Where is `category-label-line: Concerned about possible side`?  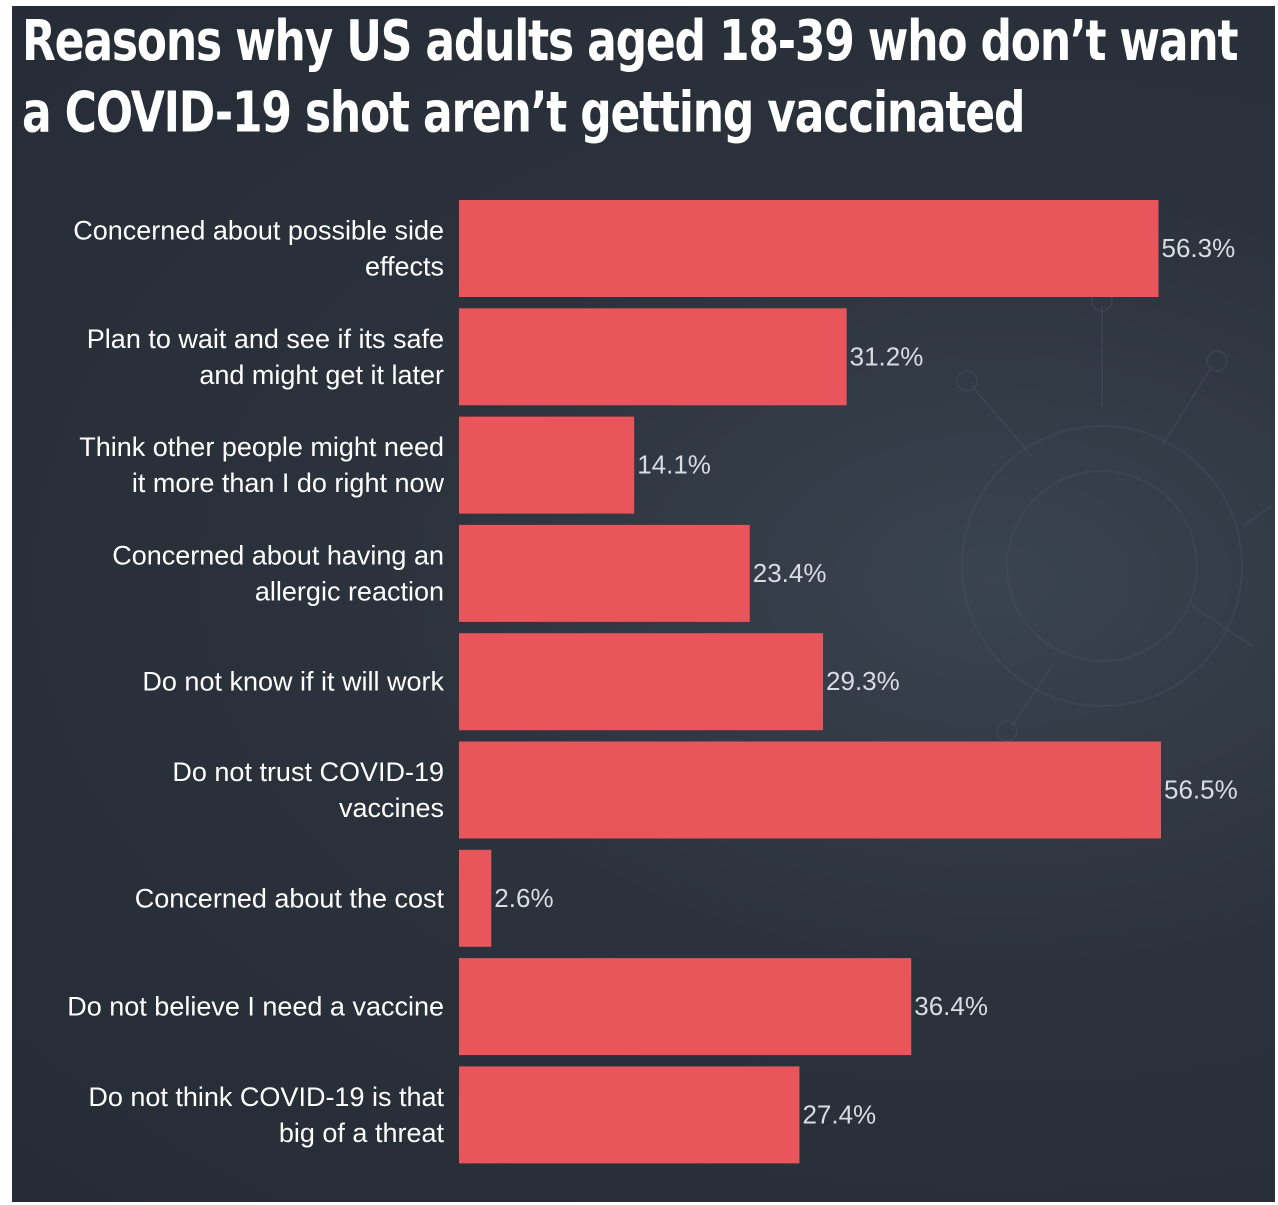 category-label-line: Concerned about possible side is located at coordinates (258, 231).